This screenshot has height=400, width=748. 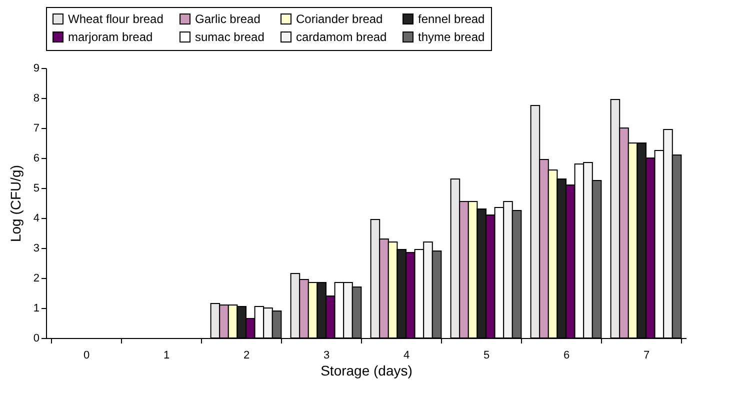 I want to click on y-tick-label: 5, so click(x=36, y=188).